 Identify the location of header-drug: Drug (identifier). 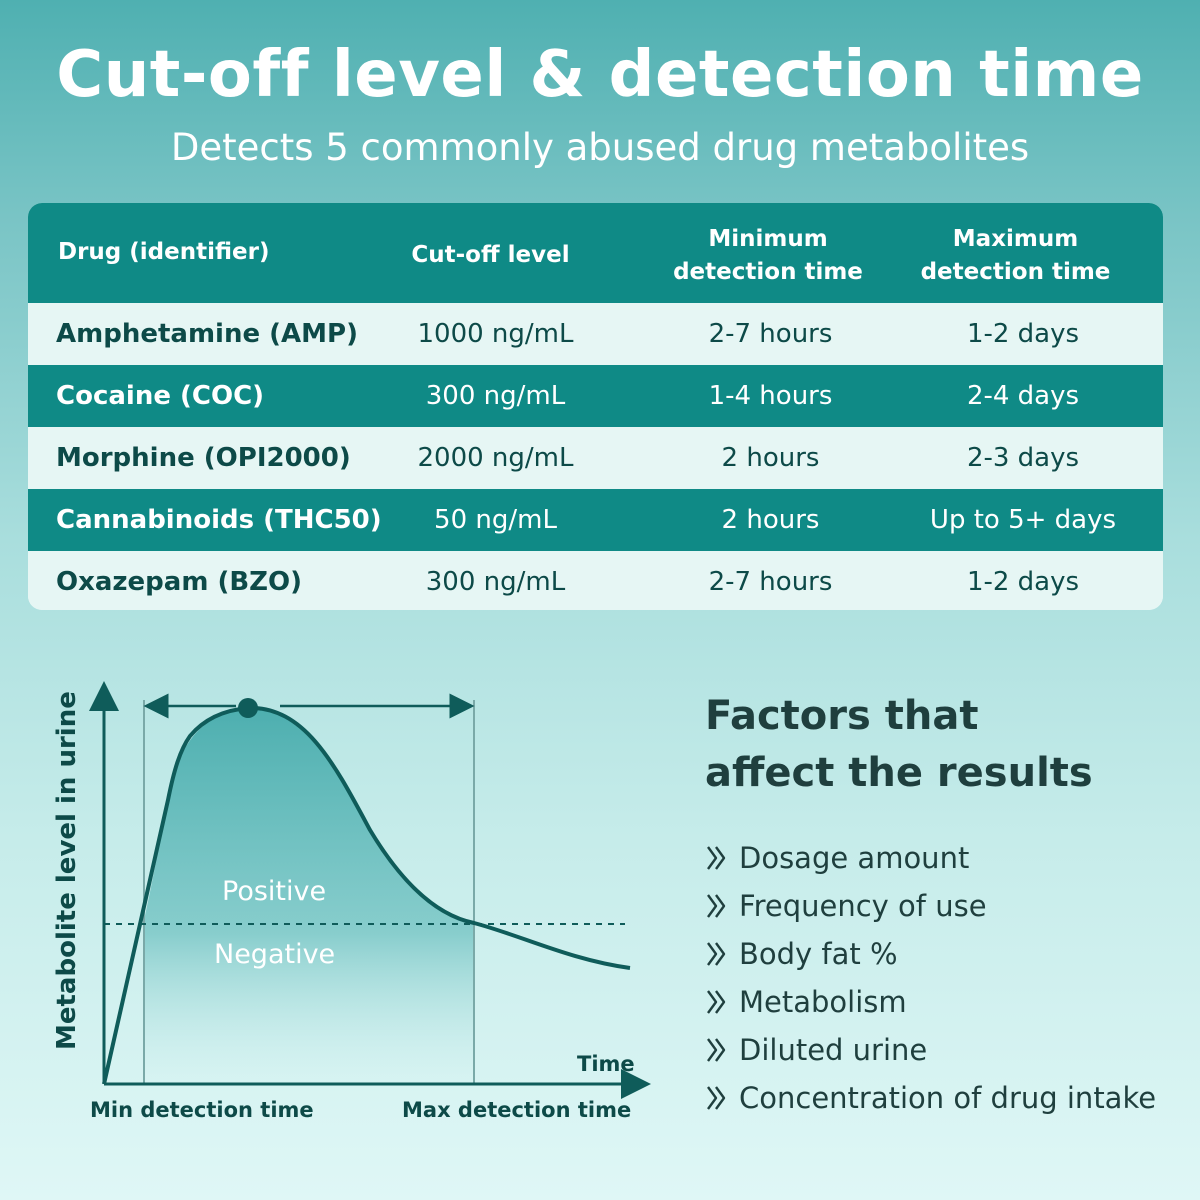
(164, 252).